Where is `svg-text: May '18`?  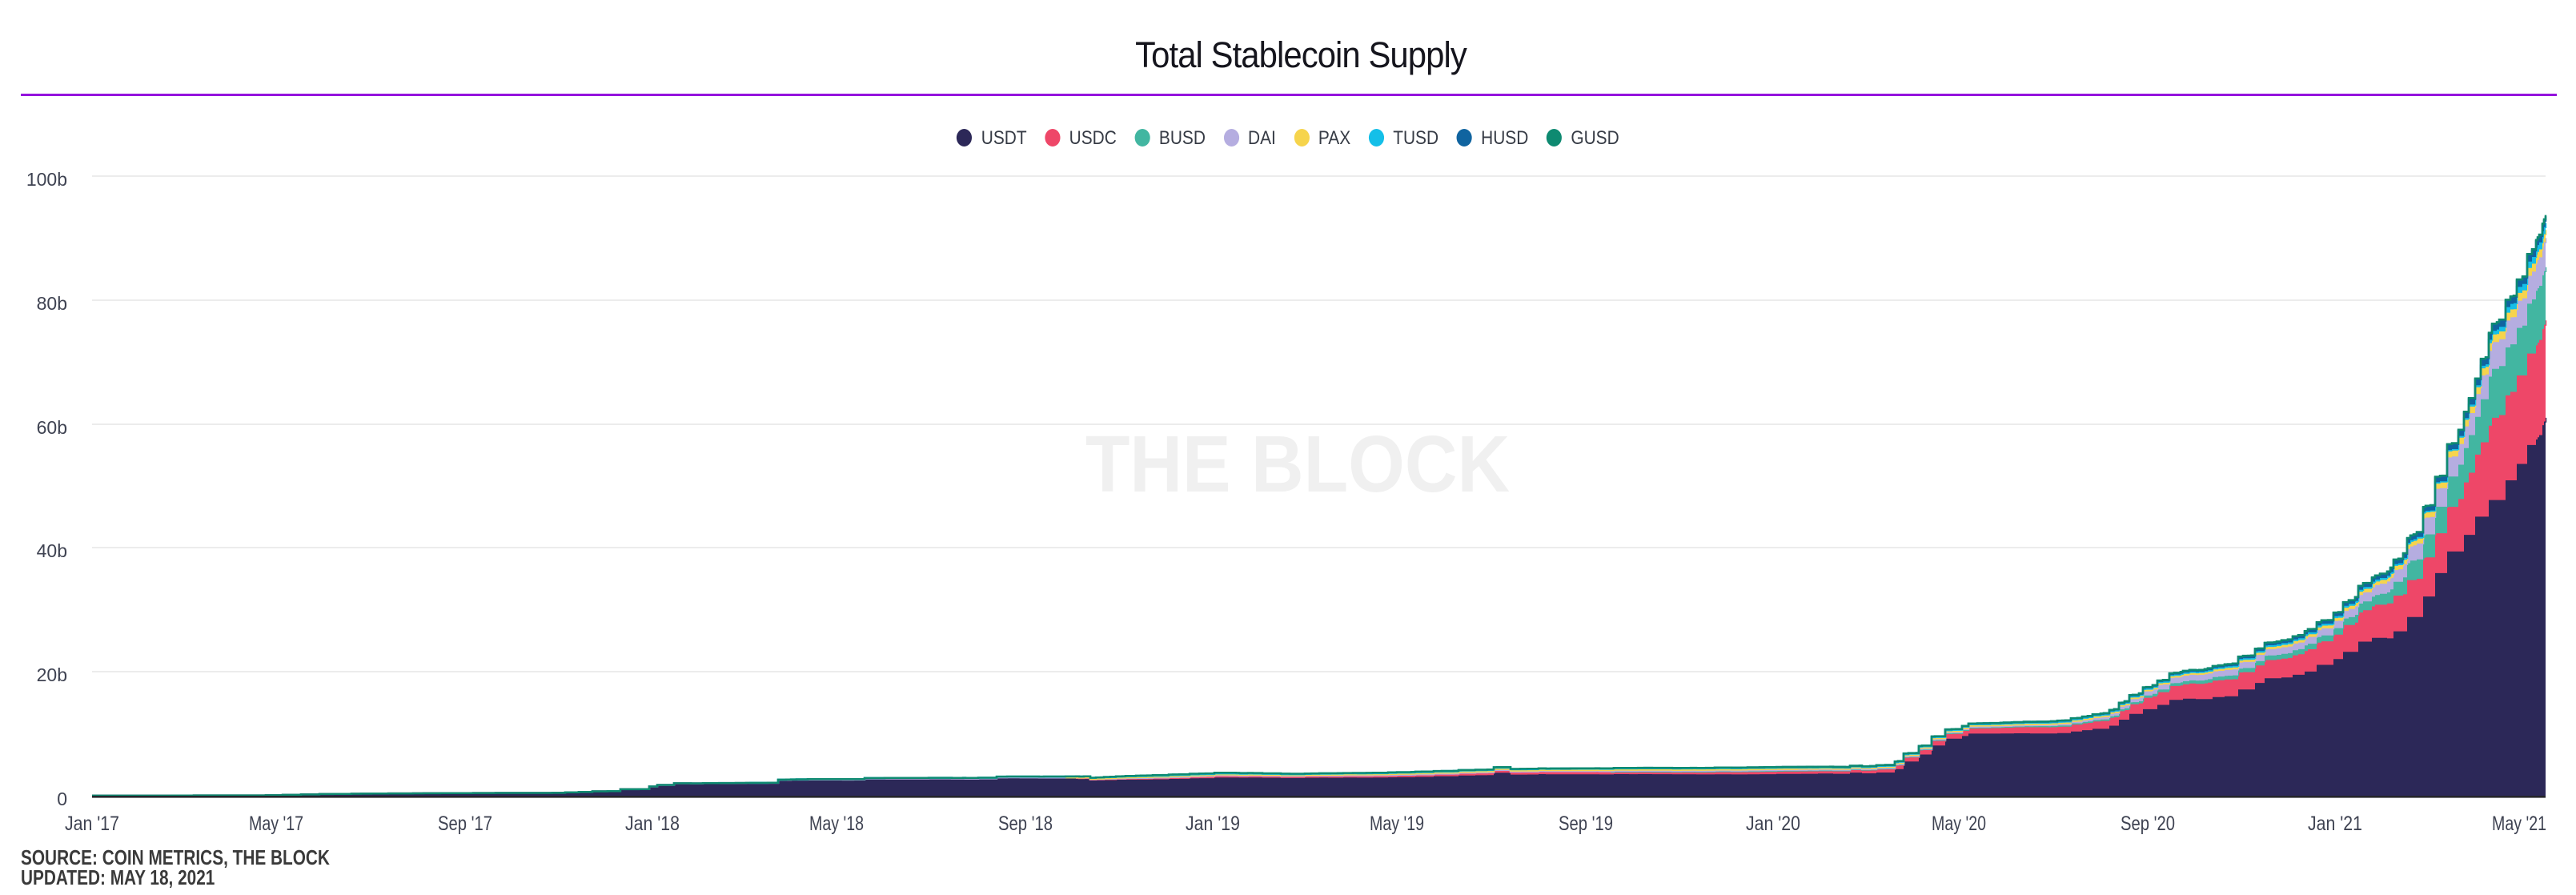
svg-text: May '18 is located at coordinates (837, 824).